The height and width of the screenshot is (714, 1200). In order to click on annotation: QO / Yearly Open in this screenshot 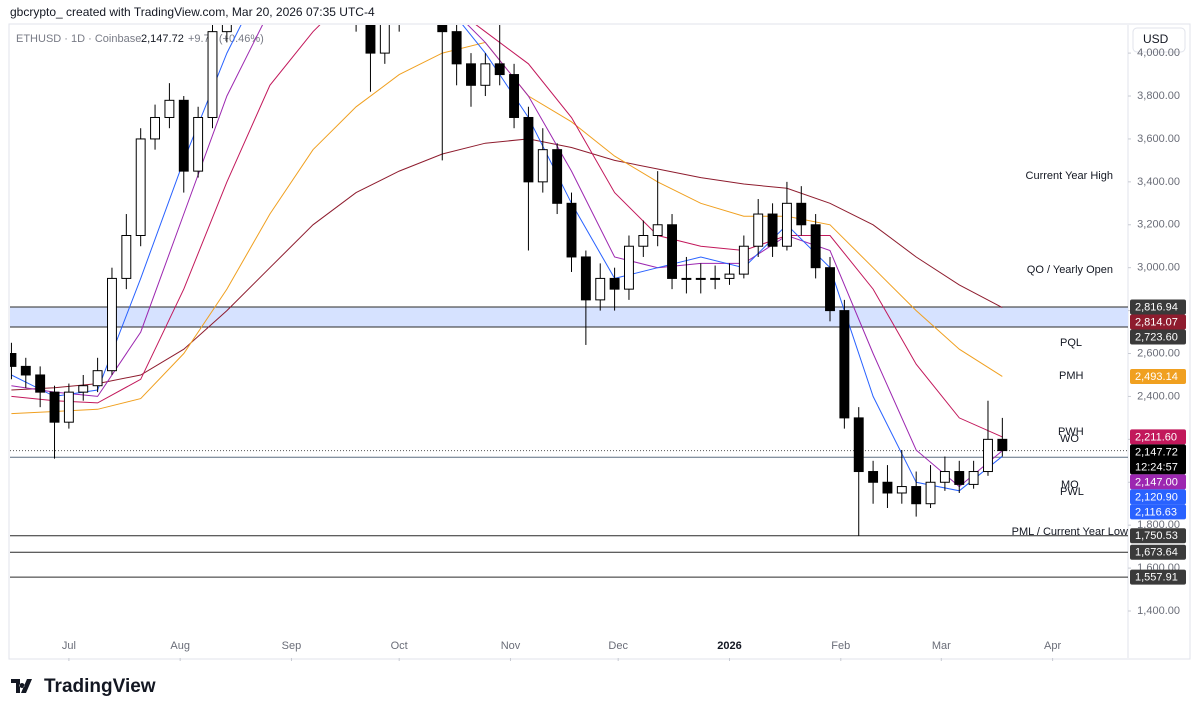, I will do `click(1070, 270)`.